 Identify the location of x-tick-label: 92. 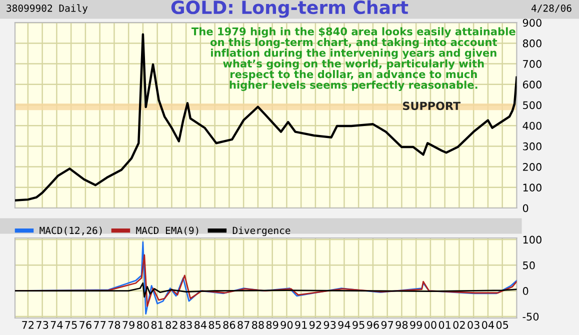
(315, 324).